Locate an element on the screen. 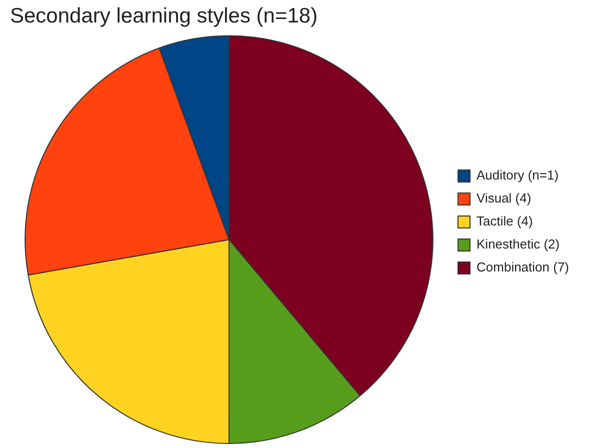 The image size is (589, 448). chart-title: Secondary learning styles (n=18) is located at coordinates (164, 16).